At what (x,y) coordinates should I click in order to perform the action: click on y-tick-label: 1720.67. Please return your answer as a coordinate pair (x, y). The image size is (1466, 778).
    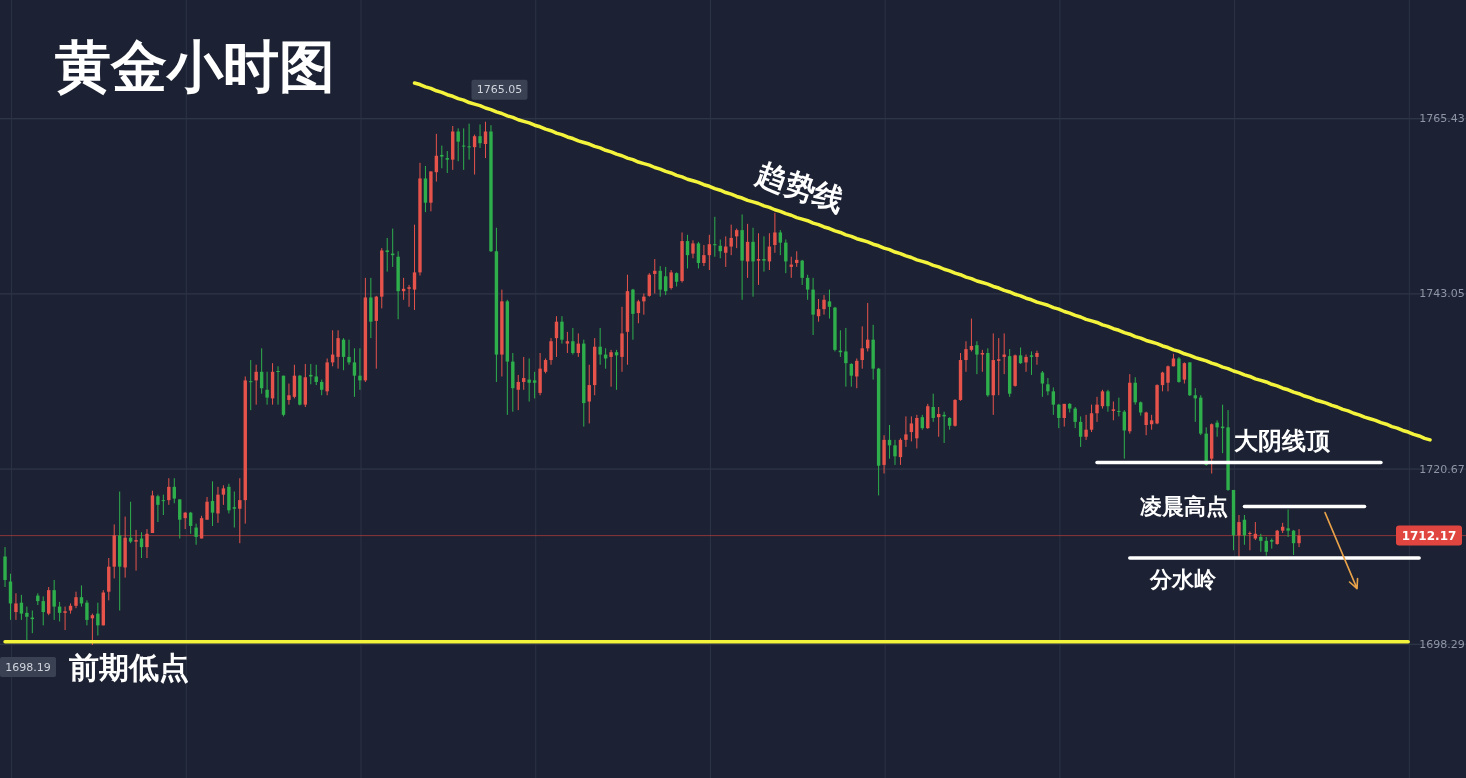
    Looking at the image, I should click on (1442, 469).